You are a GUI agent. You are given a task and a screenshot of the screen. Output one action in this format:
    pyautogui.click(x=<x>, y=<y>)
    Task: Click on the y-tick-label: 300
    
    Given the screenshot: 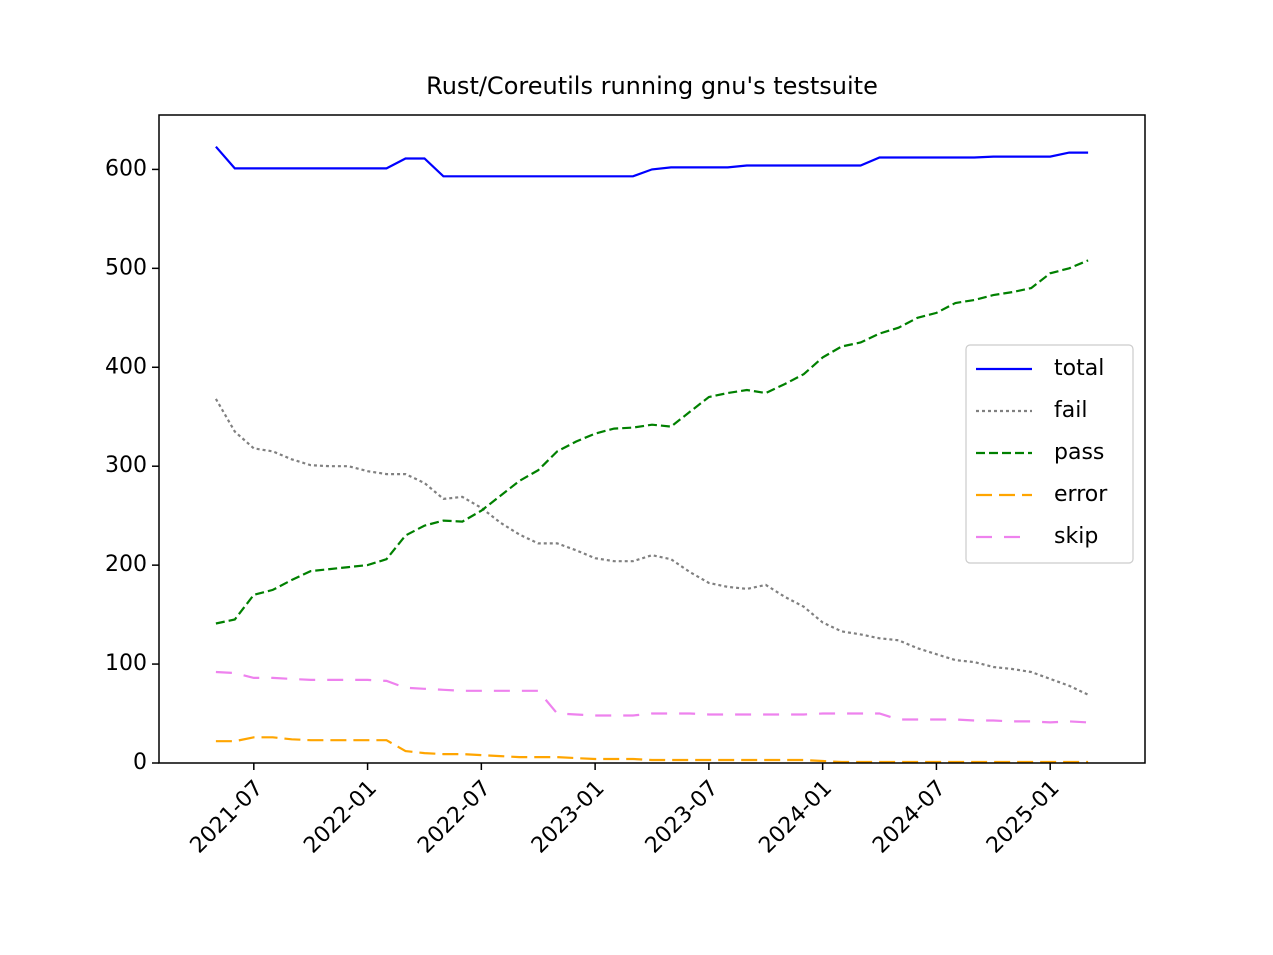 What is the action you would take?
    pyautogui.click(x=126, y=465)
    